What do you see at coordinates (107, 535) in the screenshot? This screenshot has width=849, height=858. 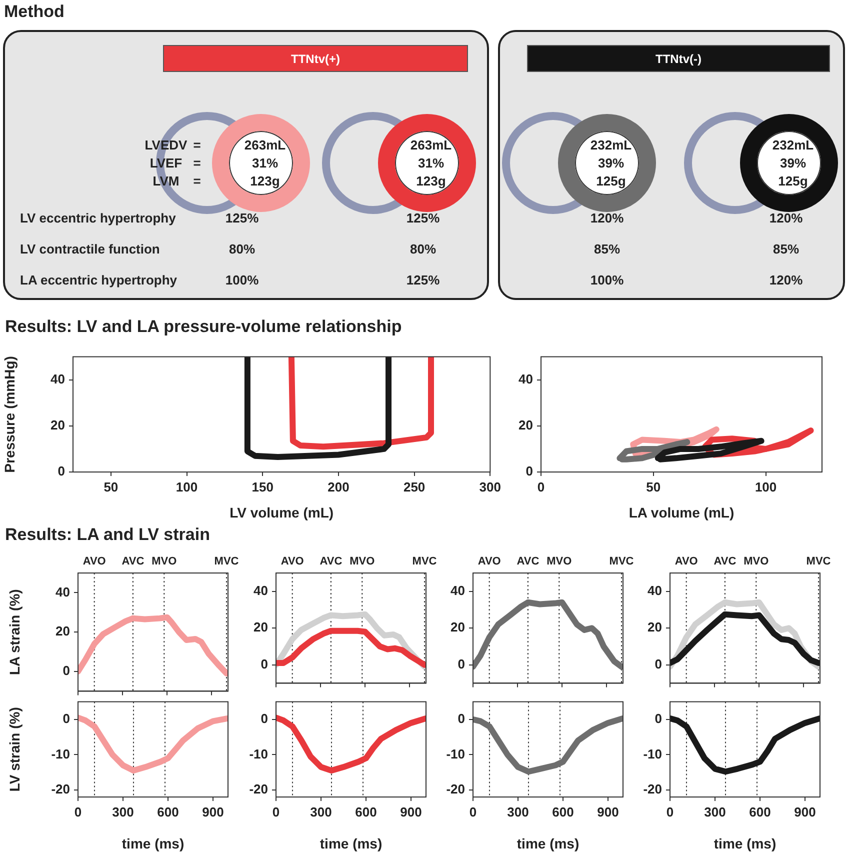 I see `chart-title: Results: LA and LV strain` at bounding box center [107, 535].